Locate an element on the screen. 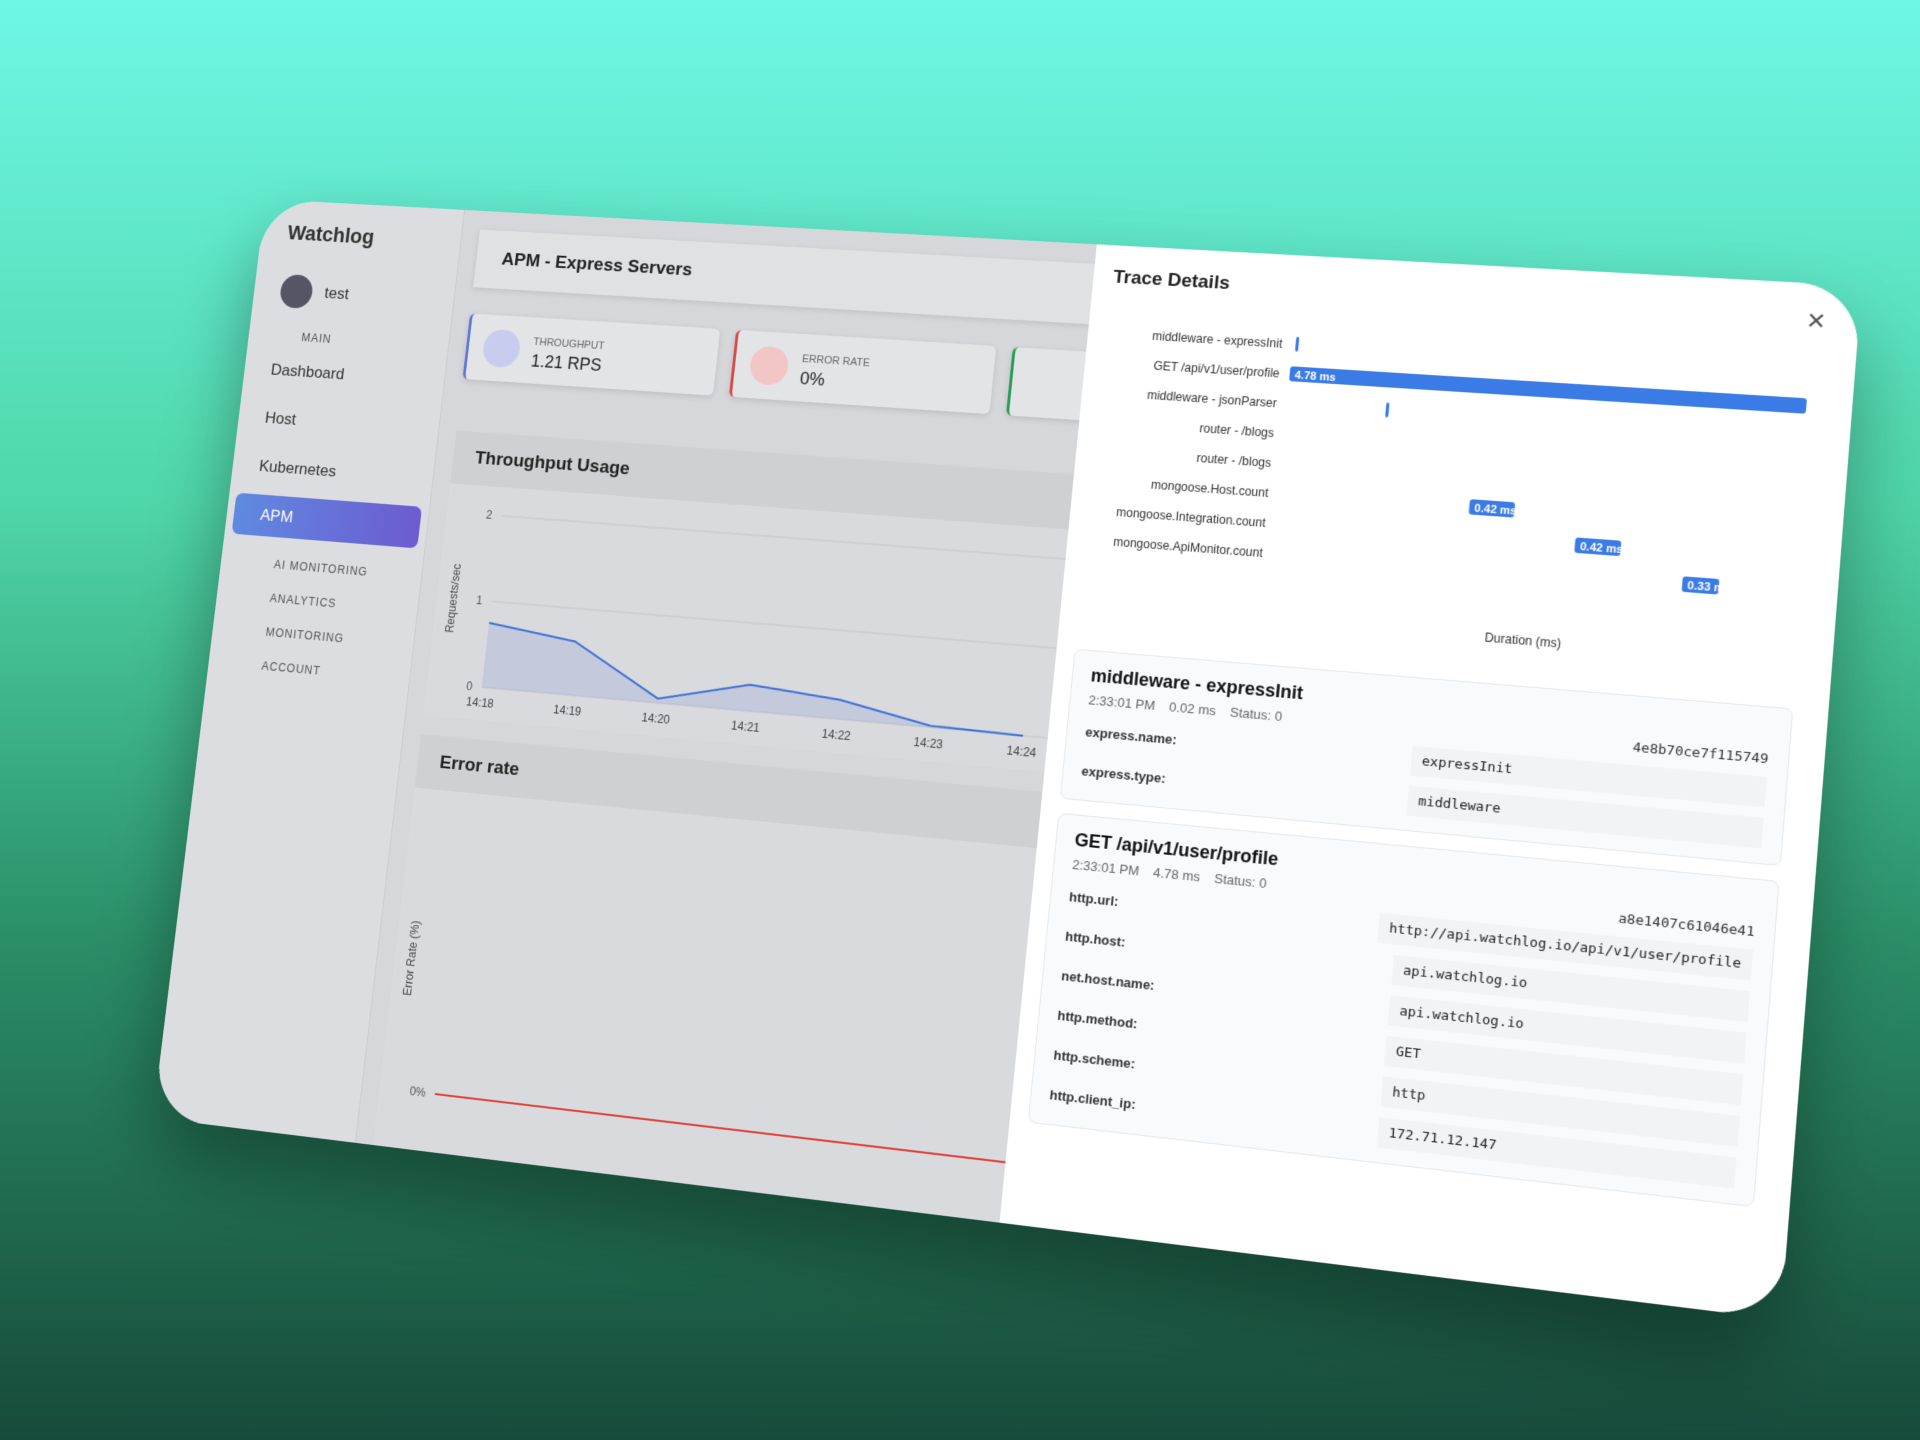 The height and width of the screenshot is (1440, 1920). panel-title: Trace Details is located at coordinates (1171, 280).